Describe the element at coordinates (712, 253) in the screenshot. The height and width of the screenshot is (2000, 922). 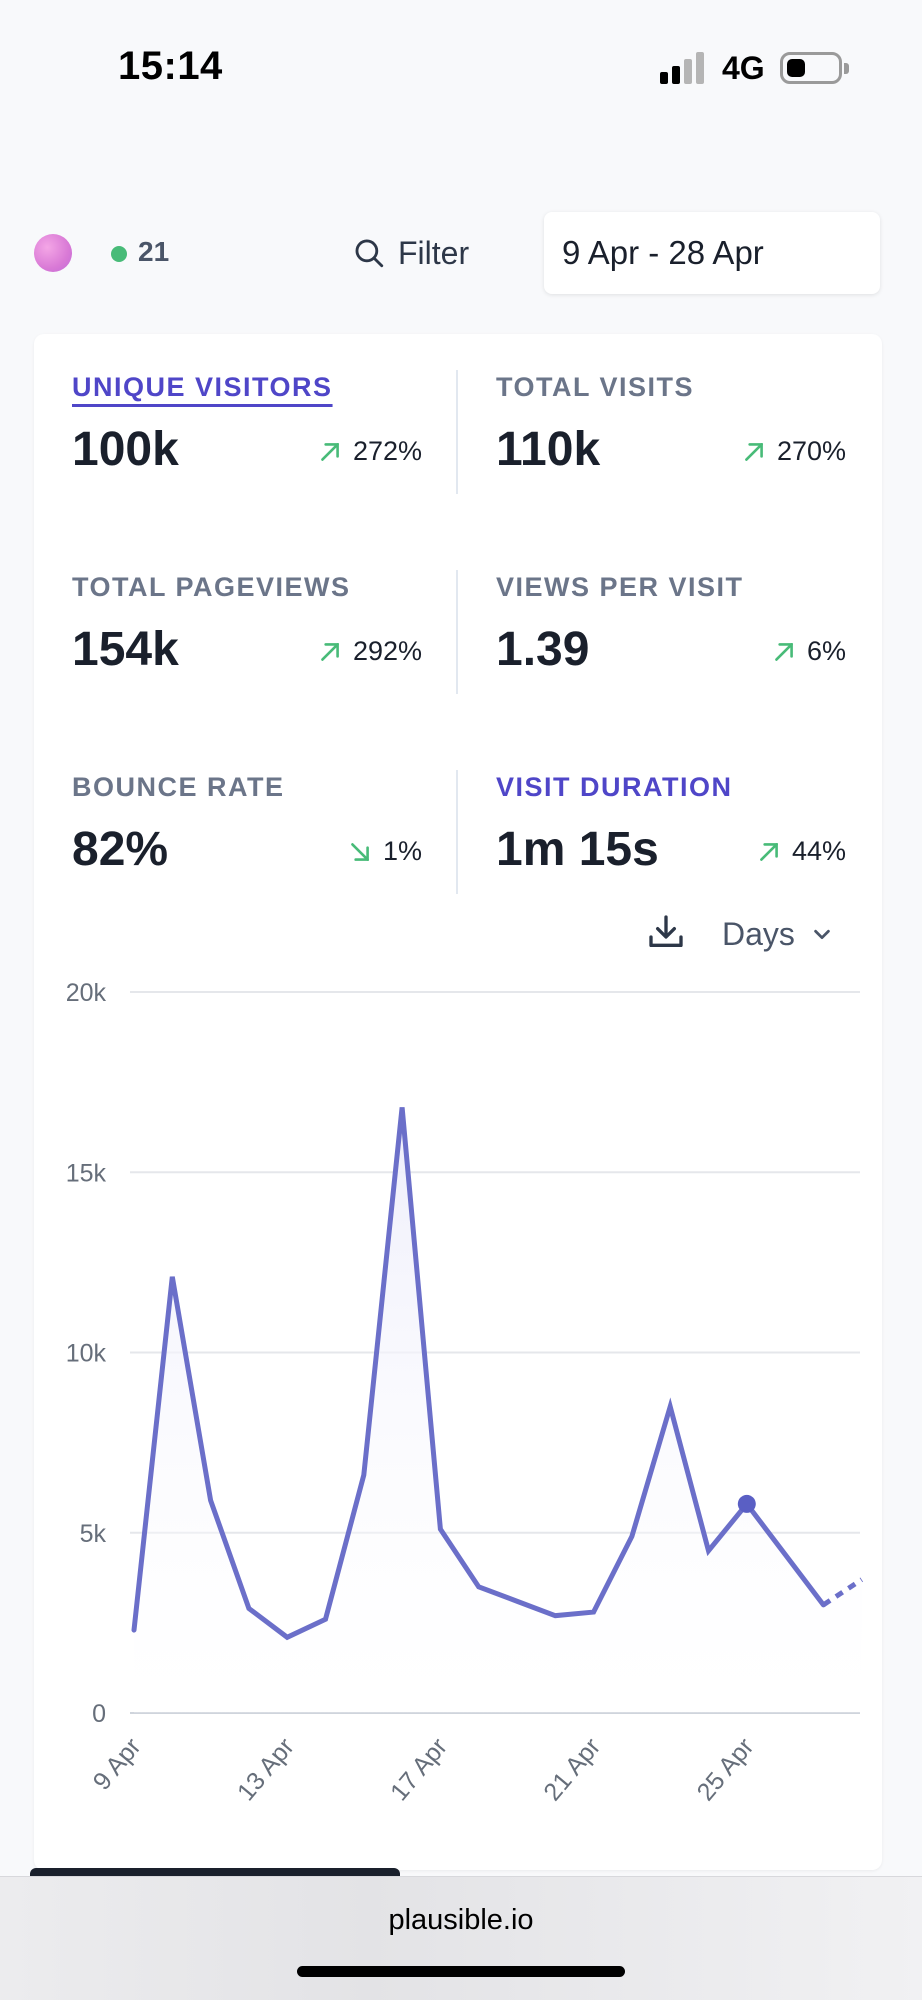
I see `date-range-picker: 9 Apr - 28 Apr` at that location.